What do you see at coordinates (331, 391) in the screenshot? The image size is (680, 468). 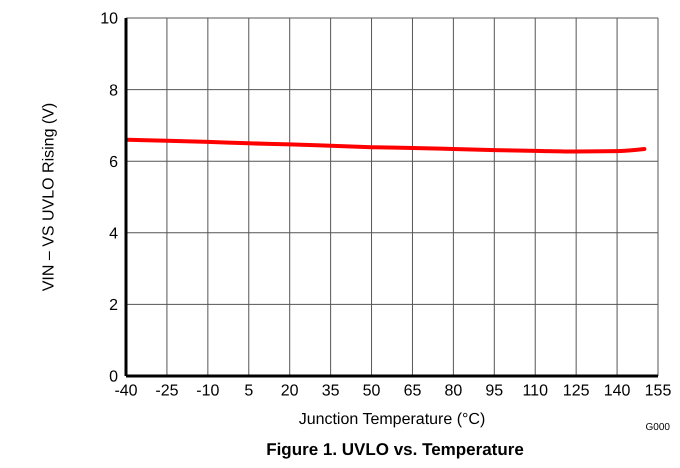 I see `x-tick-label: 35` at bounding box center [331, 391].